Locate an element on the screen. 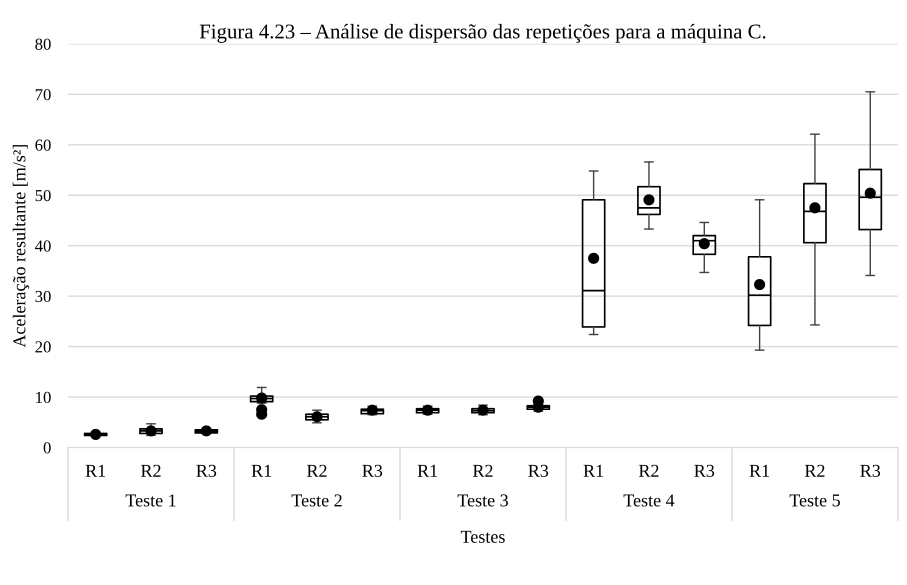 The width and height of the screenshot is (907, 585). y-axis-title: Aceleração resultante [m/s²] is located at coordinates (21, 246).